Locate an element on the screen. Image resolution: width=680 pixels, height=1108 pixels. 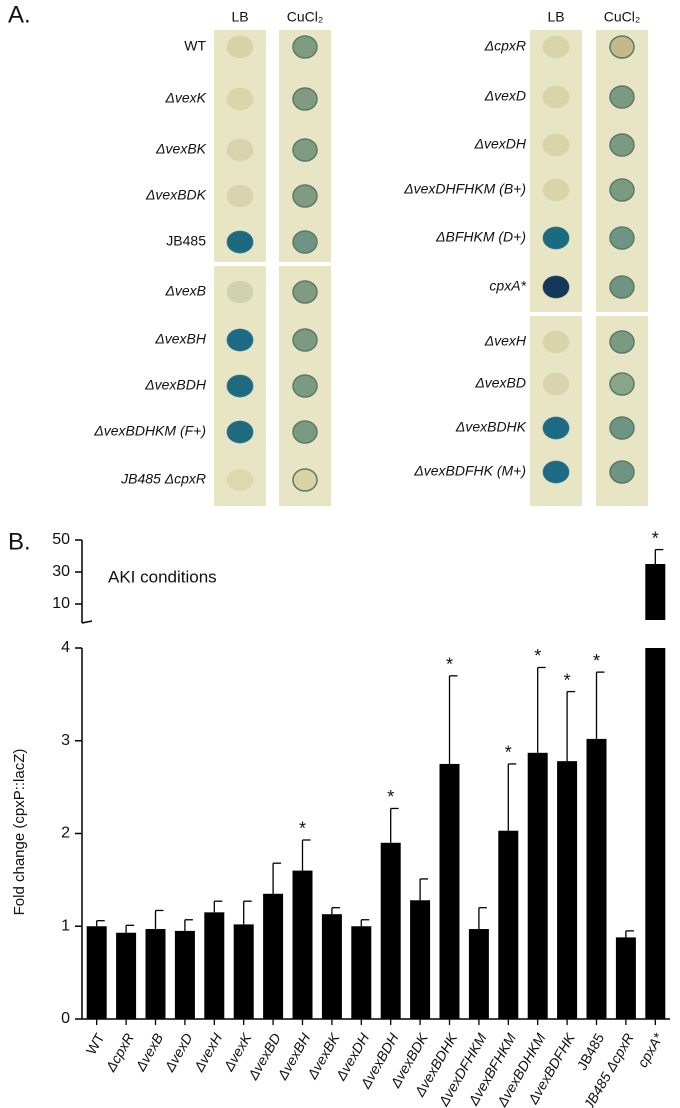
y-tick-label: 1 is located at coordinates (65, 925).